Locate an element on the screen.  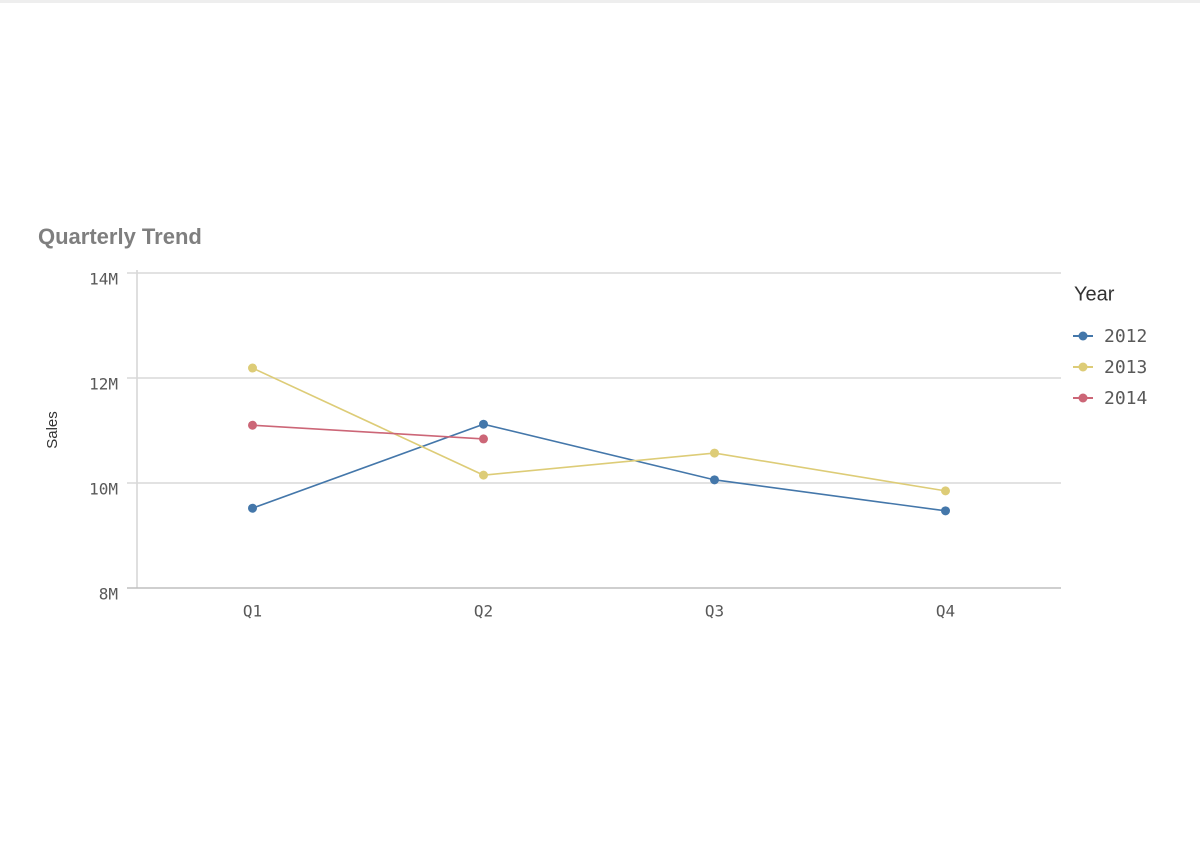
y-tick-label: 10M is located at coordinates (103, 489).